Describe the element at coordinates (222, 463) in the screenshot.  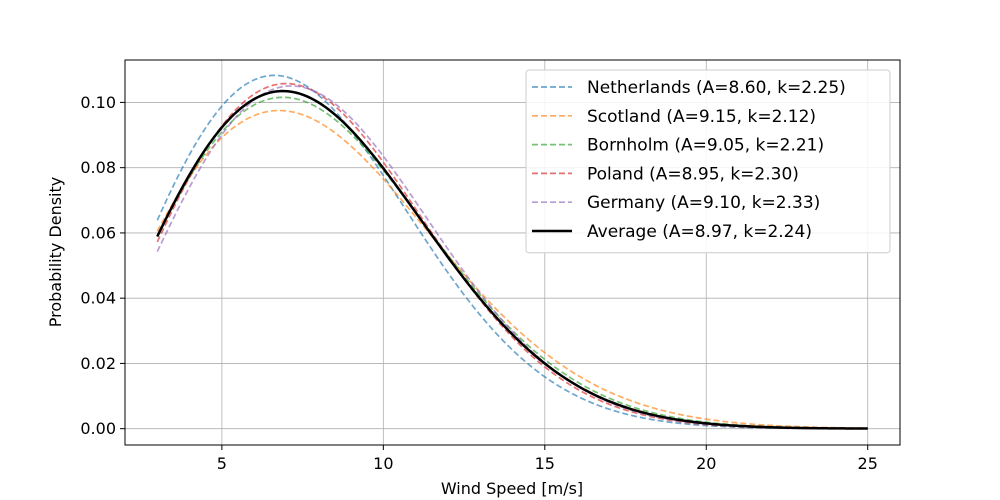
I see `x-tick-label: 5` at that location.